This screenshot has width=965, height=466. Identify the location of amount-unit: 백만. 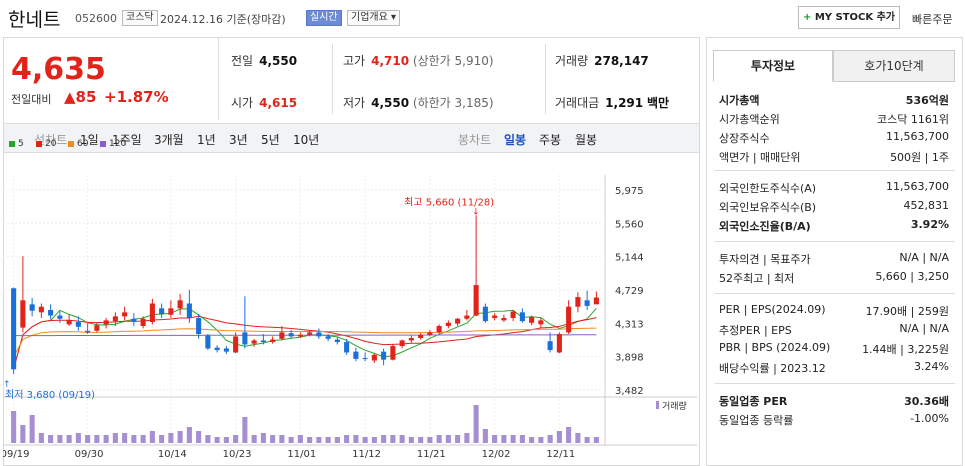
(658, 103).